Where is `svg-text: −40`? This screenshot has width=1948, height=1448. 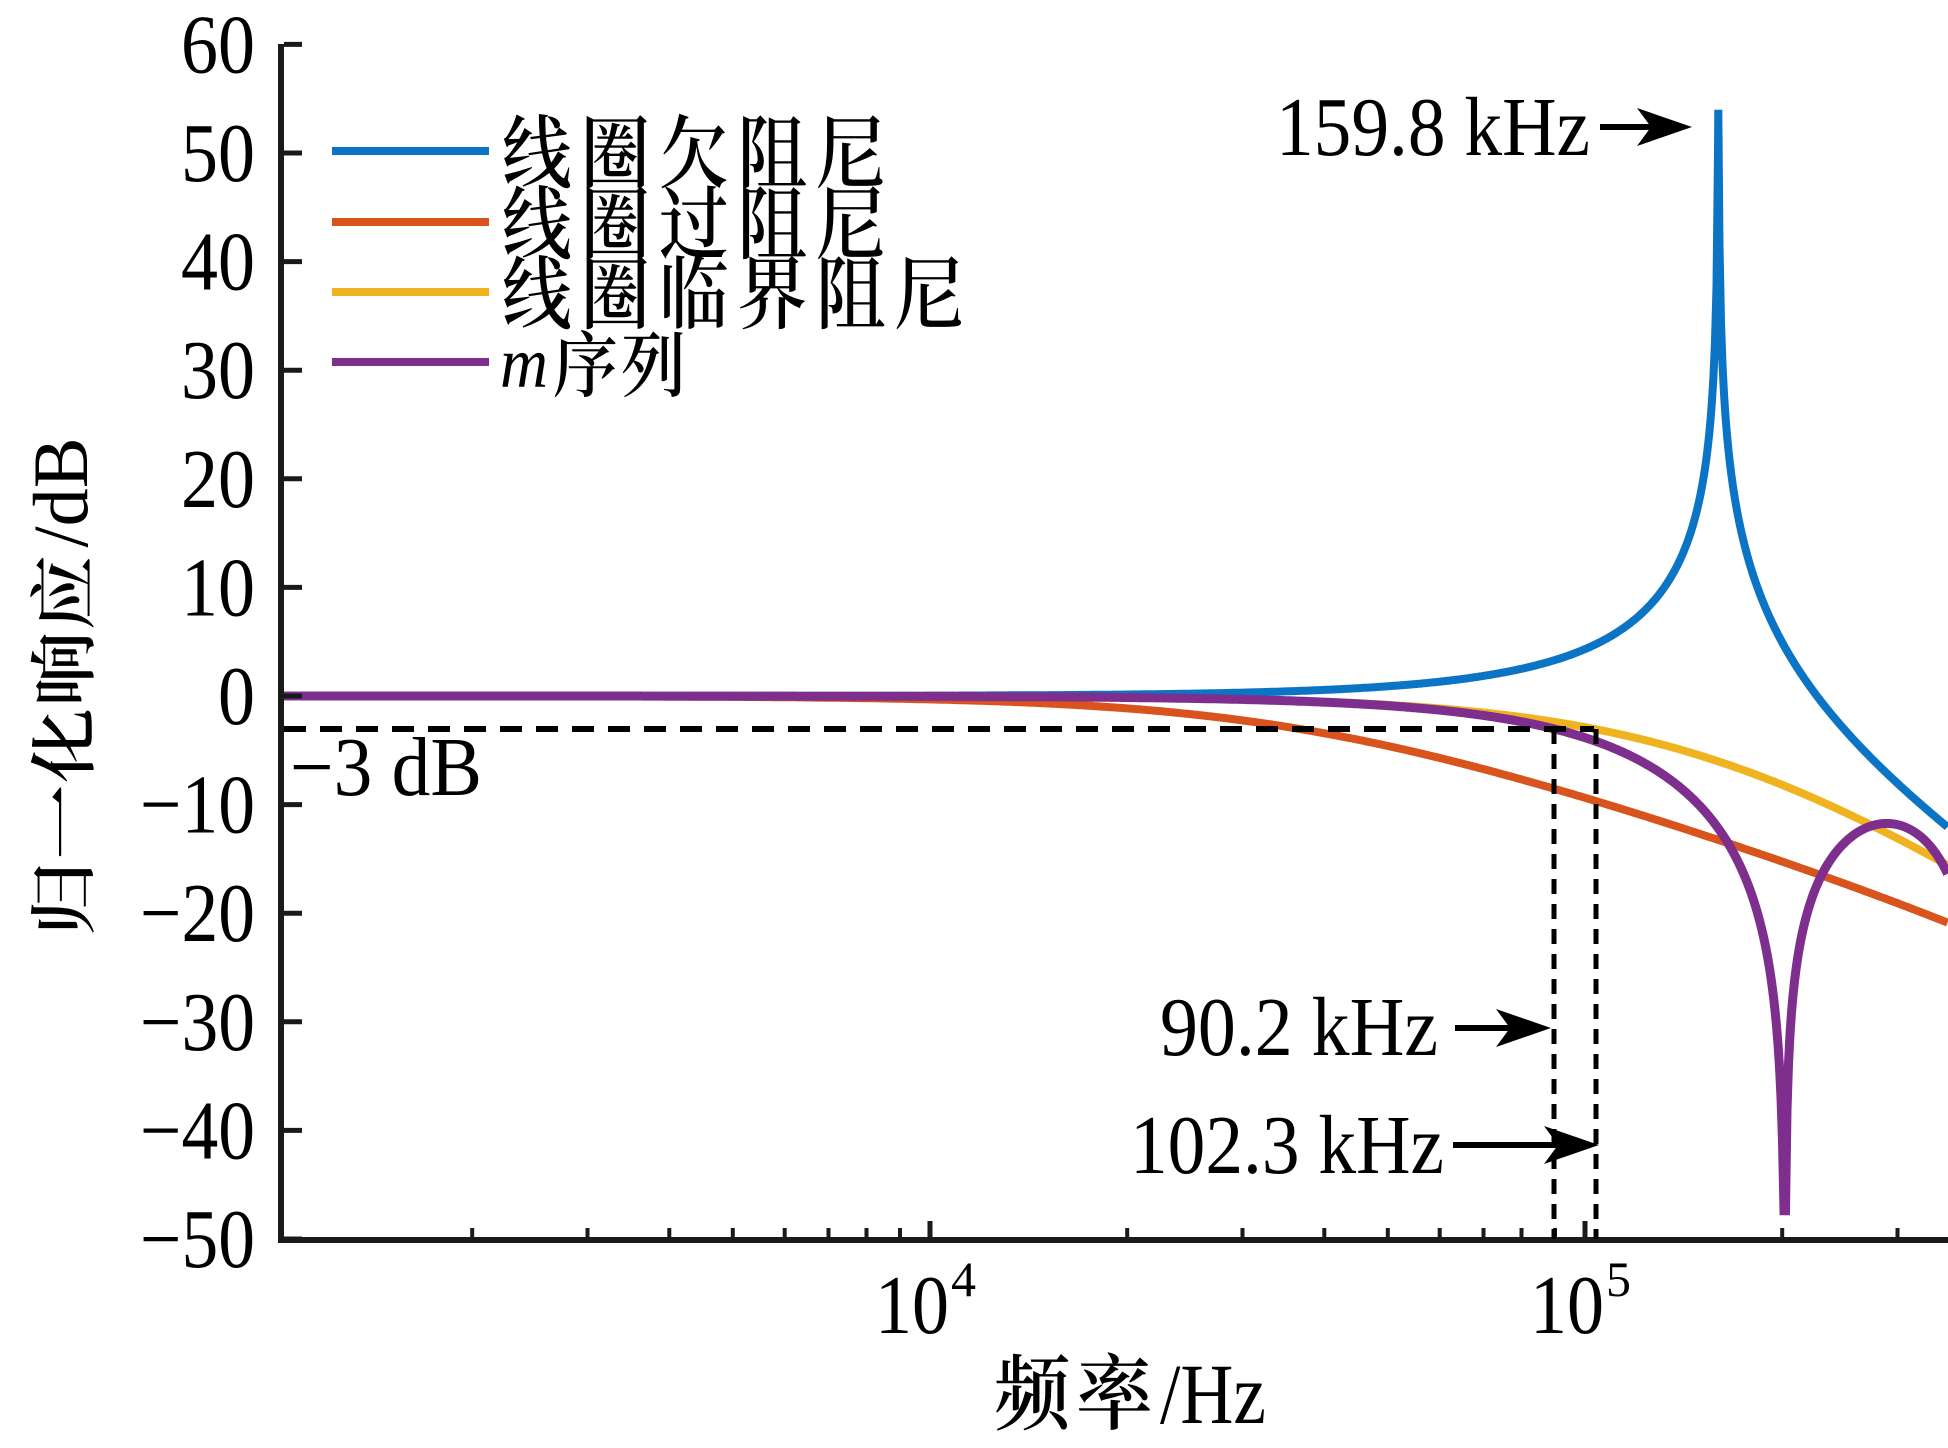
svg-text: −40 is located at coordinates (197, 1130).